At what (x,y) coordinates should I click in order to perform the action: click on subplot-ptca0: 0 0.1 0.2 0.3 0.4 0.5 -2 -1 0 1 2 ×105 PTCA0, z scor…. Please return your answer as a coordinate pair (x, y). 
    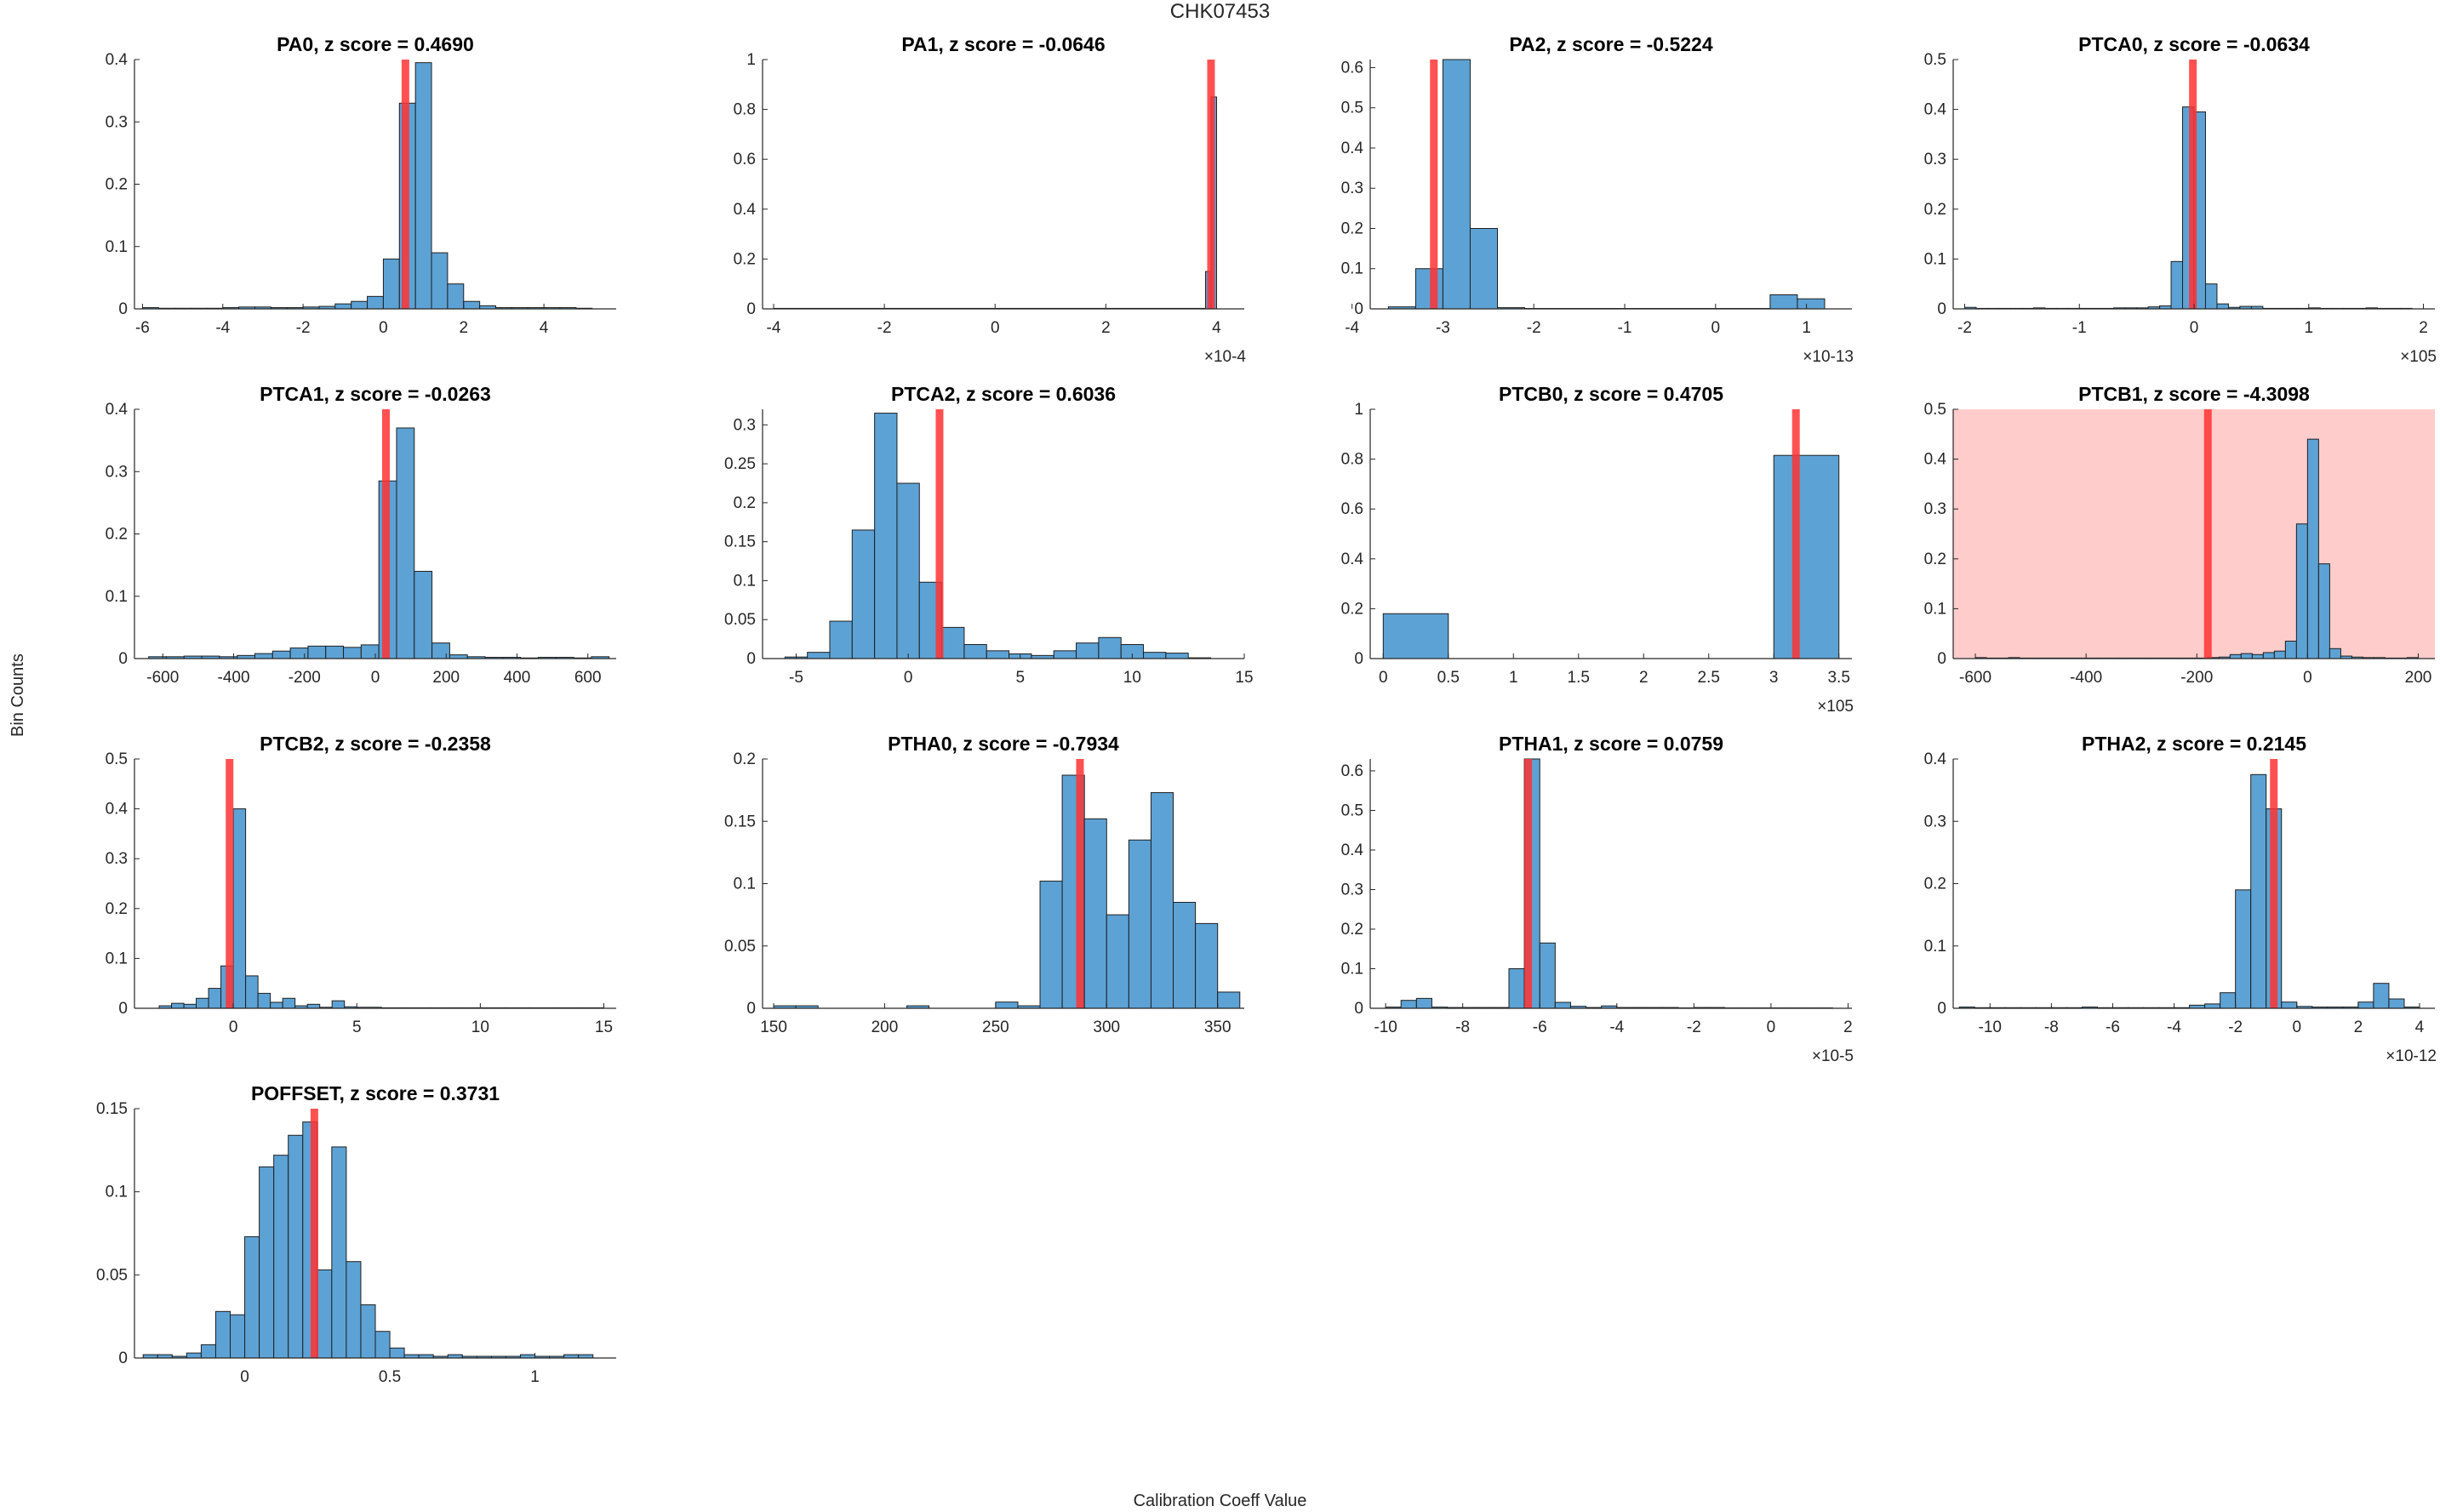
    Looking at the image, I should click on (2180, 199).